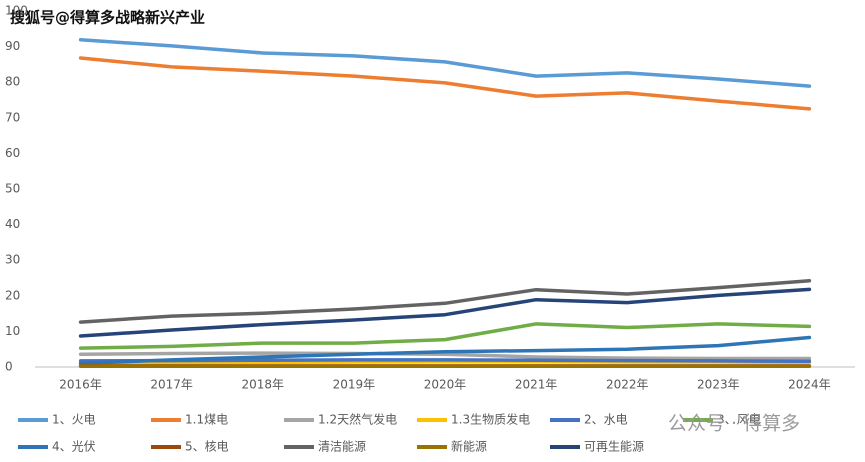  Describe the element at coordinates (469, 446) in the screenshot. I see `legend-label: 新能源` at that location.